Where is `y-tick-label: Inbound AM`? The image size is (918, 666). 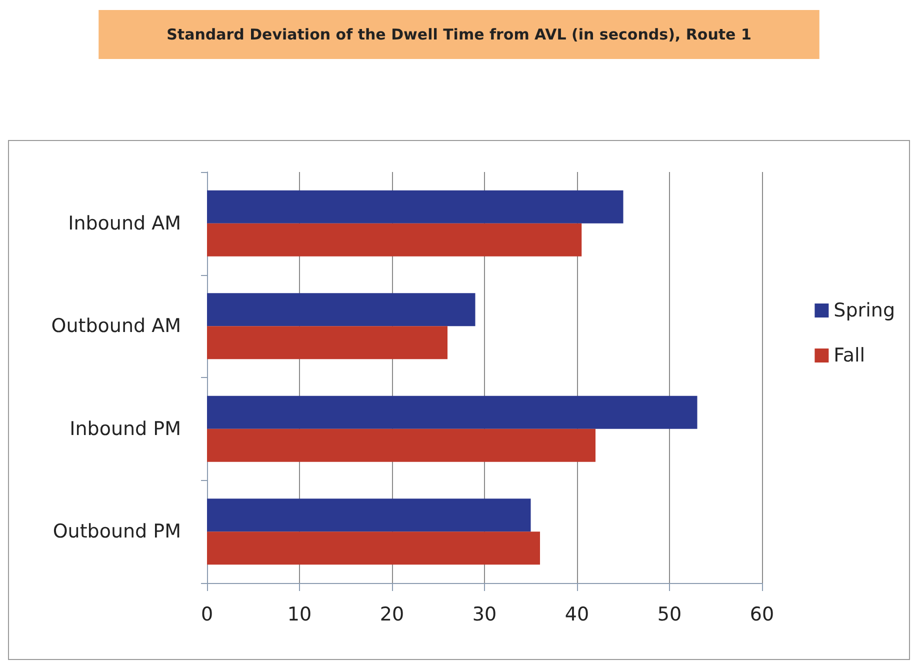 y-tick-label: Inbound AM is located at coordinates (124, 223).